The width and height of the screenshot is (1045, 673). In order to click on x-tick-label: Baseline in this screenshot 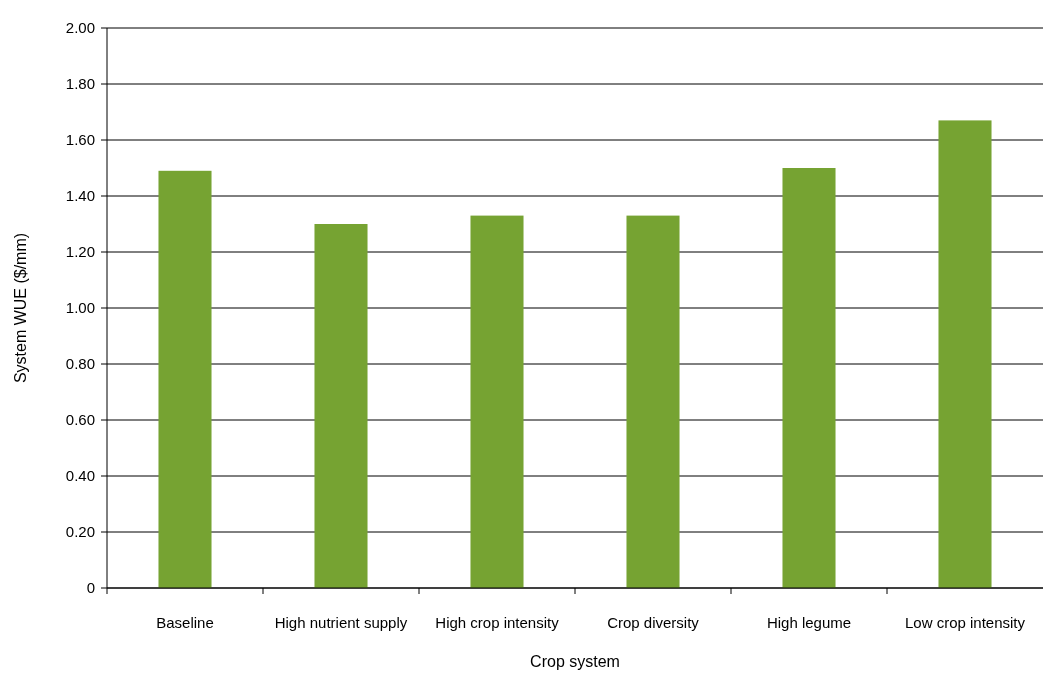, I will do `click(185, 622)`.